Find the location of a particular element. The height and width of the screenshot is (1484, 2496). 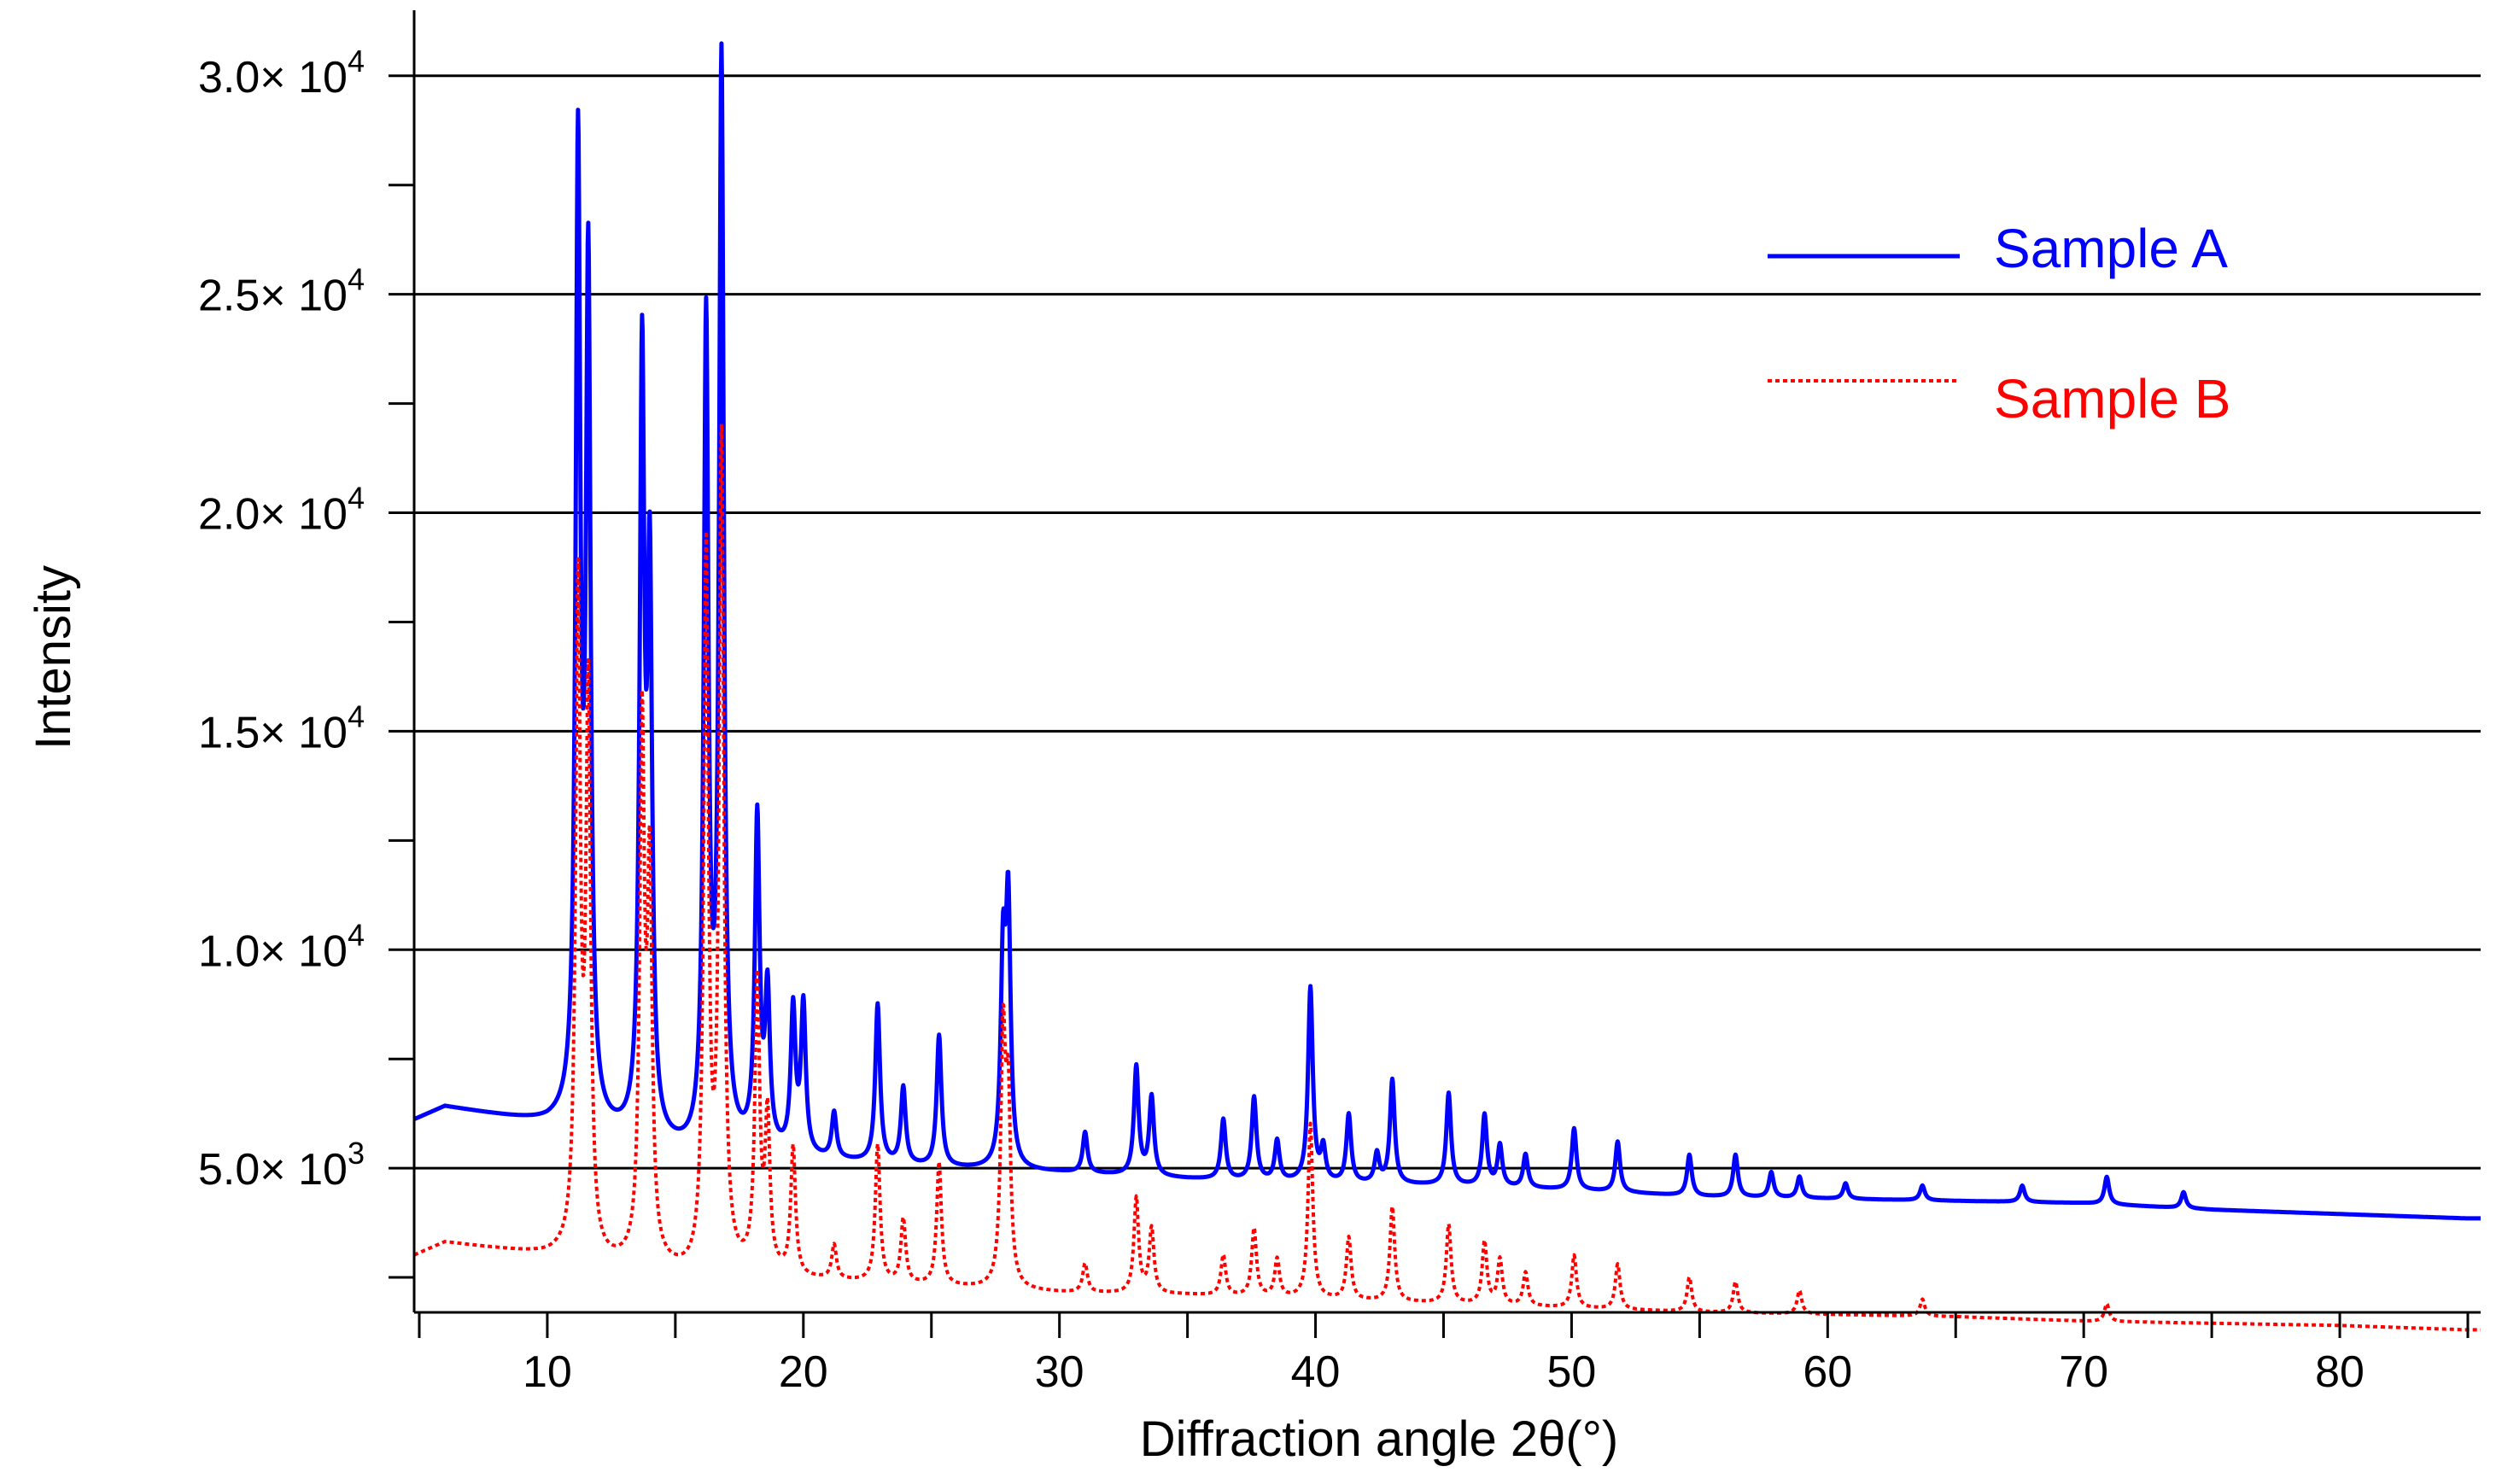

y-tick-label: 3.0× 10⁴ is located at coordinates (281, 73).